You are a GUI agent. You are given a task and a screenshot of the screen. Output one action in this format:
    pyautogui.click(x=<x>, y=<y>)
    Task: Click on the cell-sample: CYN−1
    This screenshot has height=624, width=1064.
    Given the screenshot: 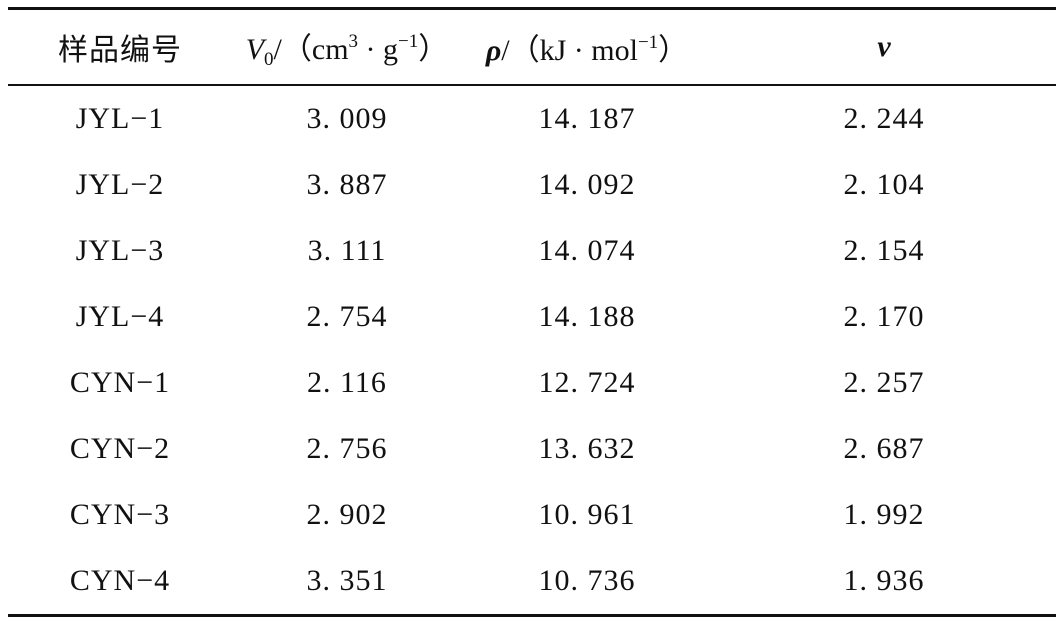 What is the action you would take?
    pyautogui.click(x=120, y=382)
    